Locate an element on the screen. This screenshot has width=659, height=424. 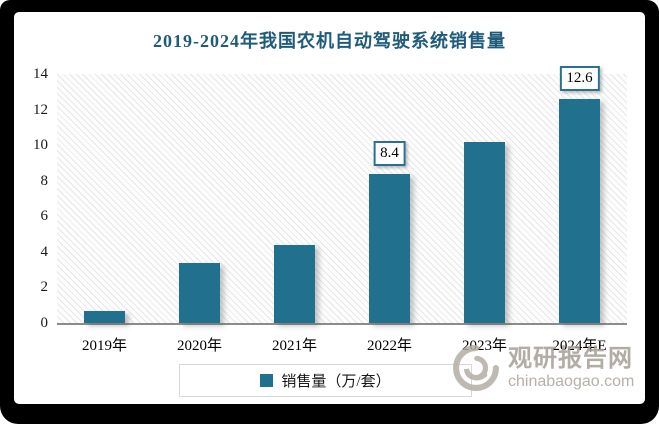
x-axis-label-2024年E: 2024年E is located at coordinates (579, 346).